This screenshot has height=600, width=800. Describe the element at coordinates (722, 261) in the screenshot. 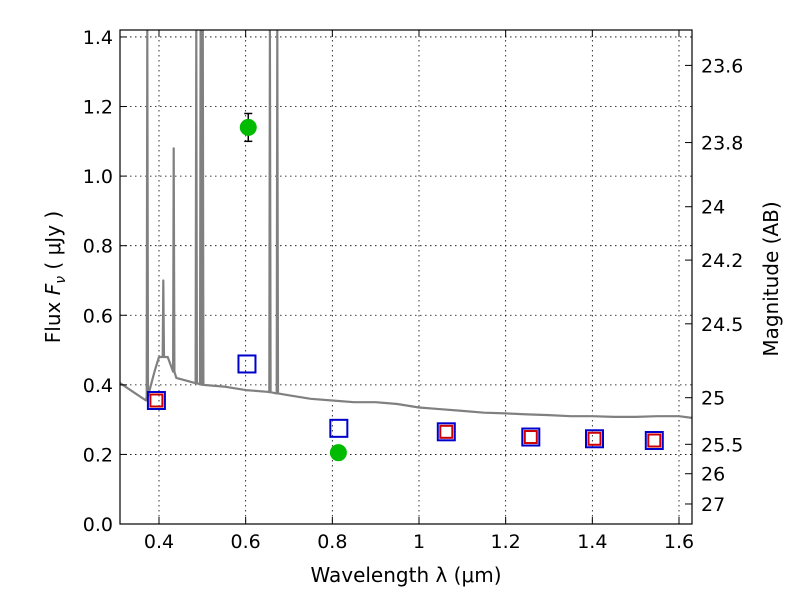

I see `magnitude-tick-label: 24.2` at that location.